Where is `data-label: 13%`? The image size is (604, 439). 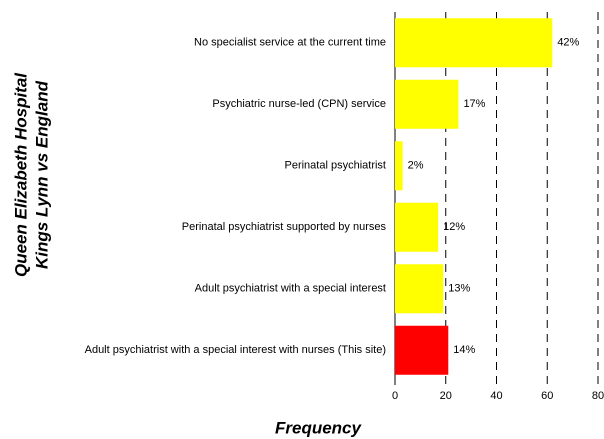
data-label: 13% is located at coordinates (459, 289).